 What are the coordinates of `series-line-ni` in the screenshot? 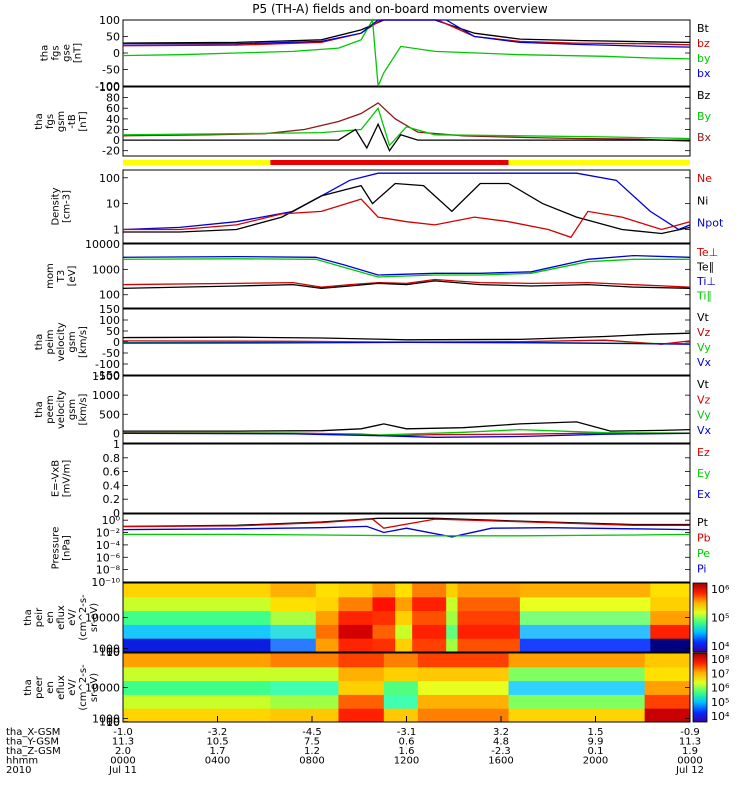 It's located at (407, 208).